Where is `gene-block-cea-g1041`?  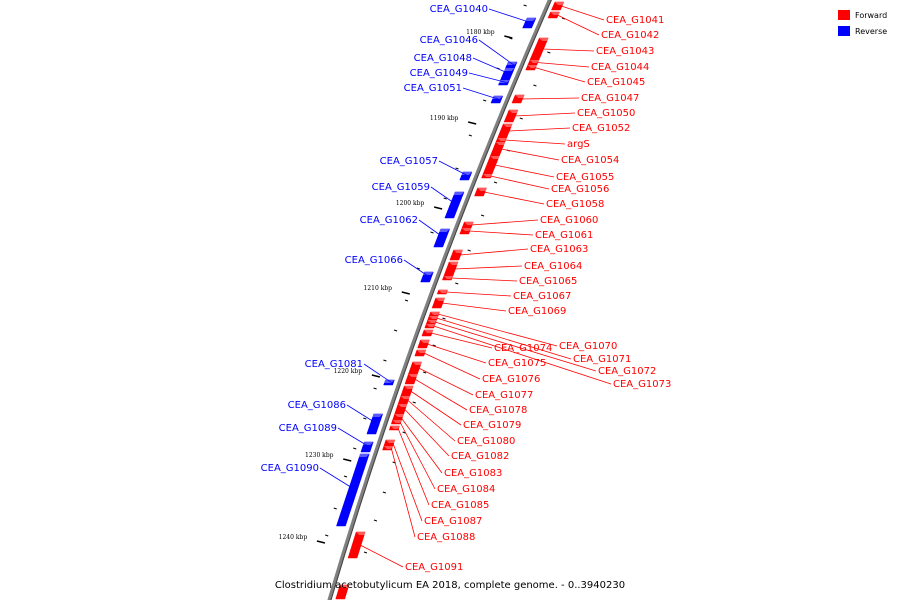
gene-block-cea-g1041 is located at coordinates (559, 6).